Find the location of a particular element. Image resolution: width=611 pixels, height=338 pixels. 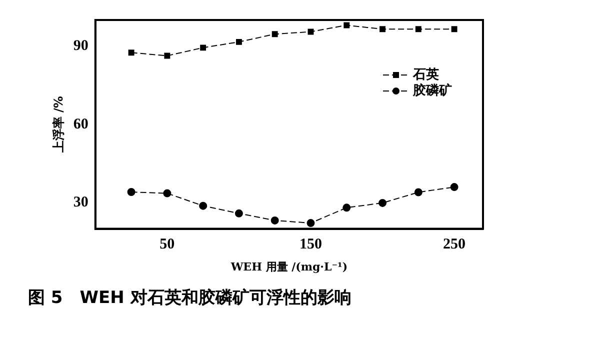

y-tick-label: 30 is located at coordinates (80, 202).